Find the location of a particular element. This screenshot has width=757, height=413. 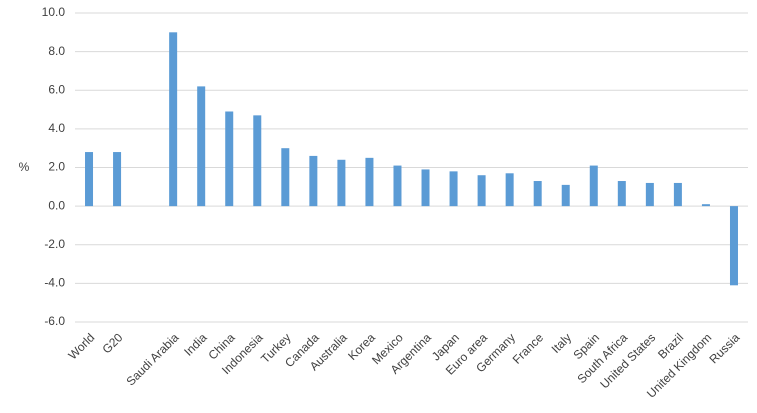

y-tick-label: -6.0 is located at coordinates (54, 321).